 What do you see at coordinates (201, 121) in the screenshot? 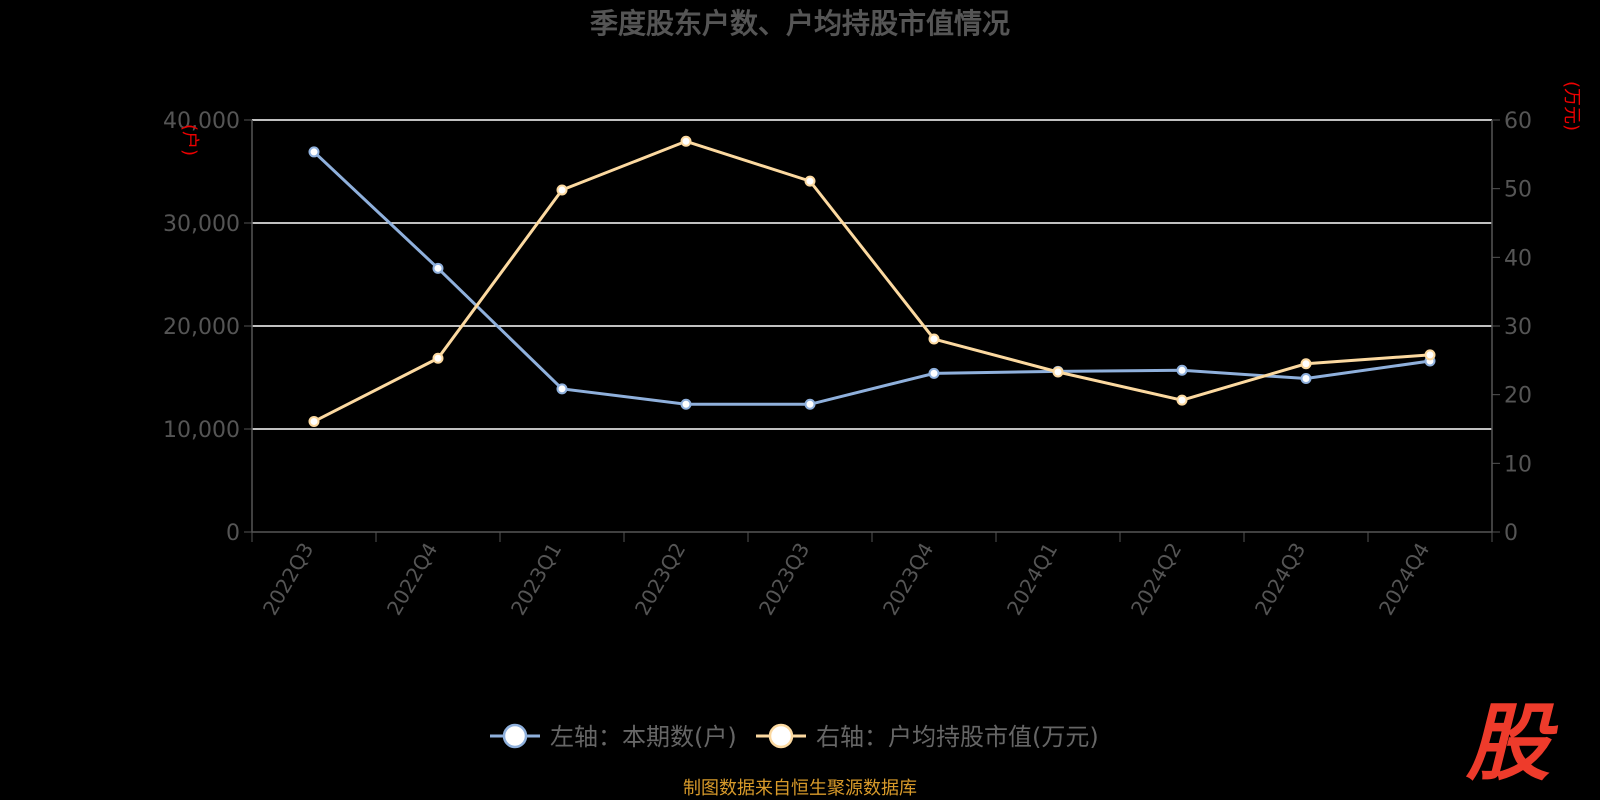
I see `y-left-tick-label: 40,000` at bounding box center [201, 121].